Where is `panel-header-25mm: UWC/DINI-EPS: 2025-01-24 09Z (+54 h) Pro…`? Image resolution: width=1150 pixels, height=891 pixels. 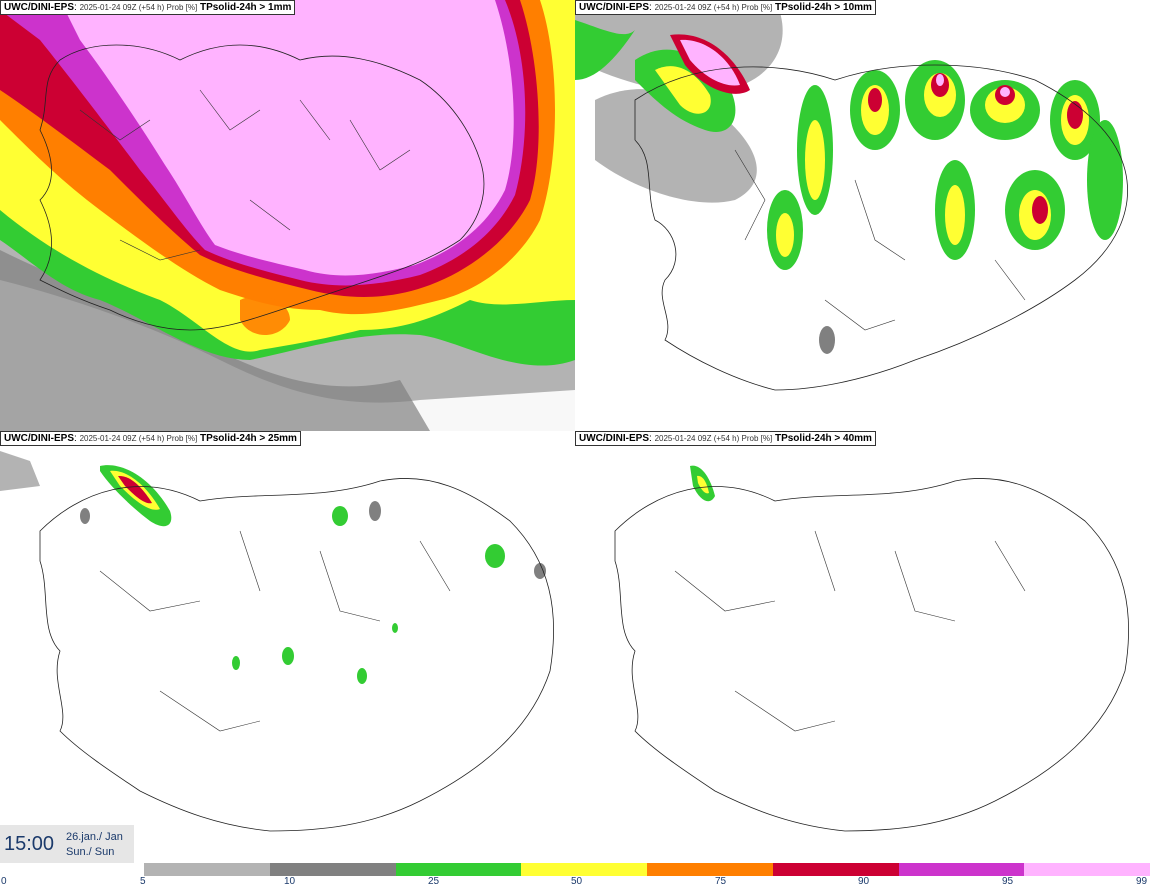 panel-header-25mm: UWC/DINI-EPS: 2025-01-24 09Z (+54 h) Pro… is located at coordinates (150, 438).